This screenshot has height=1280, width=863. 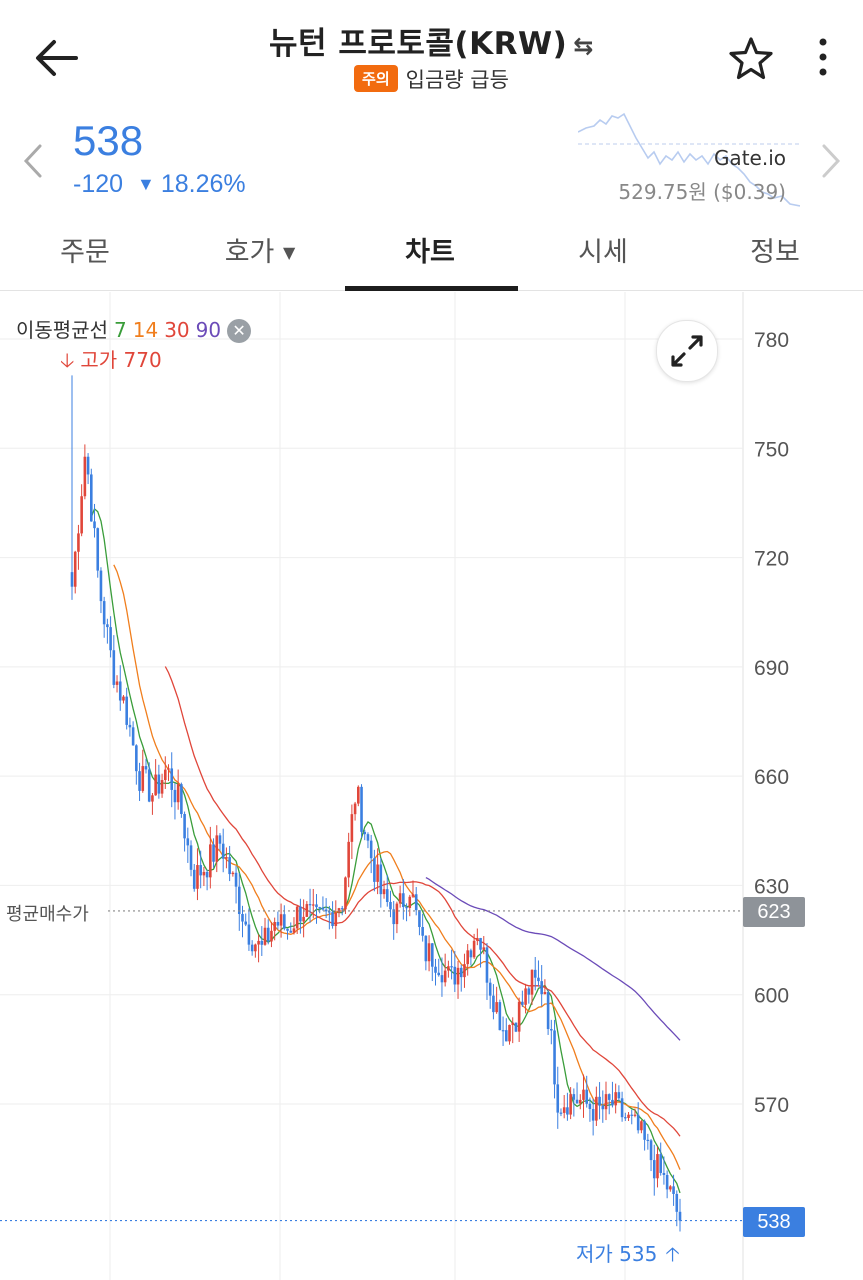 What do you see at coordinates (239, 331) in the screenshot?
I see `close-icon: ✕` at bounding box center [239, 331].